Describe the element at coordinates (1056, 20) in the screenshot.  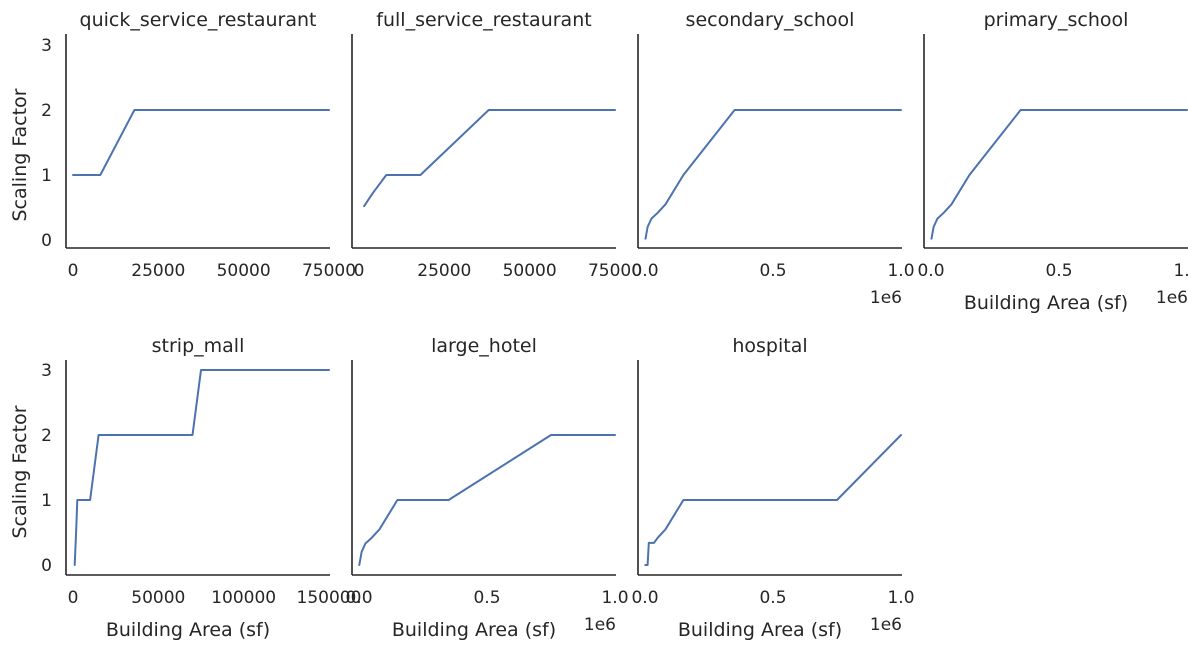
I see `facet-title: primary_school` at that location.